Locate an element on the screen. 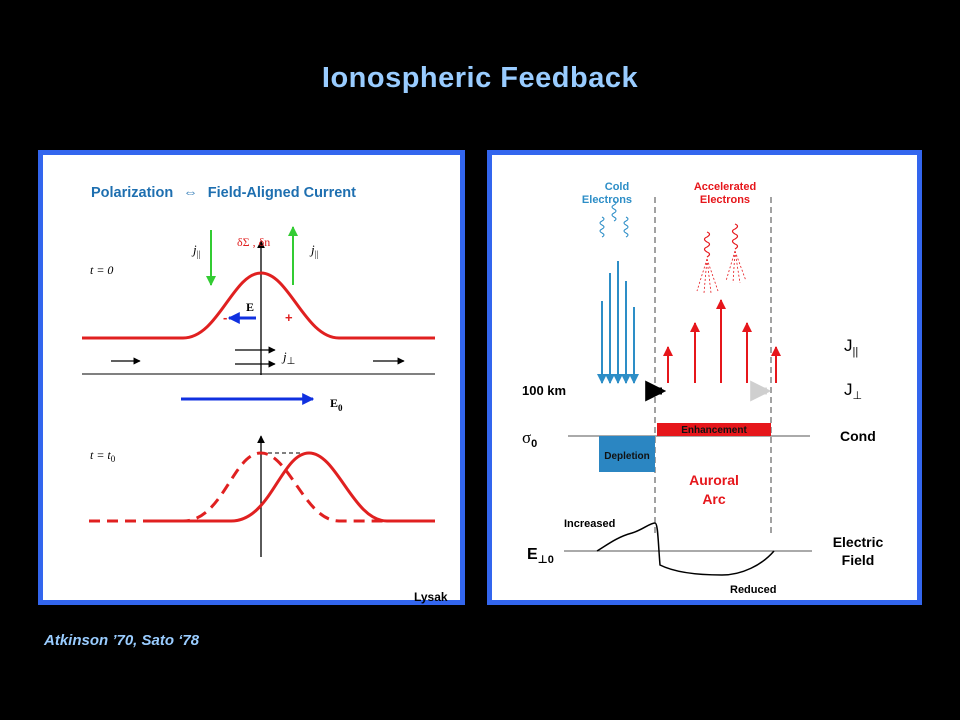 The height and width of the screenshot is (720, 960). auroral-arc-label-1: Auroral is located at coordinates (714, 480).